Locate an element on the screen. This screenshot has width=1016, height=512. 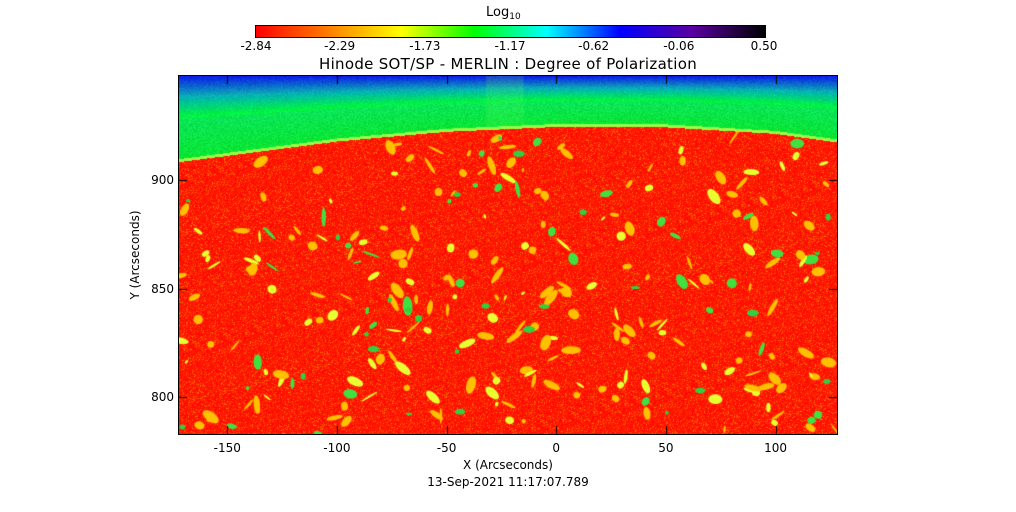
y-tick-label: 850 is located at coordinates (162, 288).